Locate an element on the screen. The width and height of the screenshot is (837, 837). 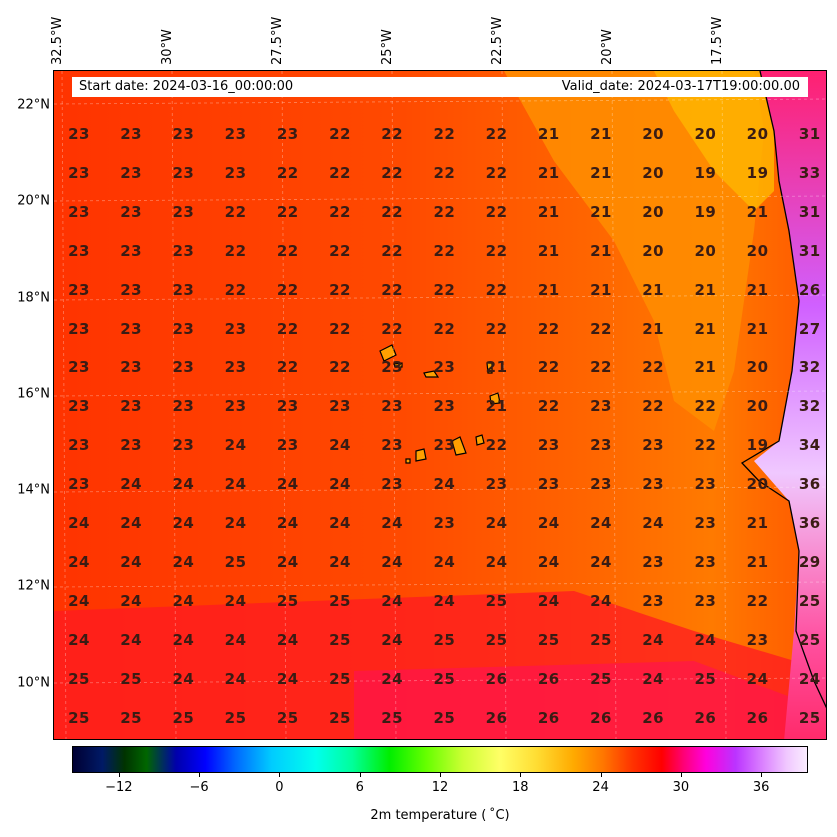
grid-value: 19 is located at coordinates (757, 445).